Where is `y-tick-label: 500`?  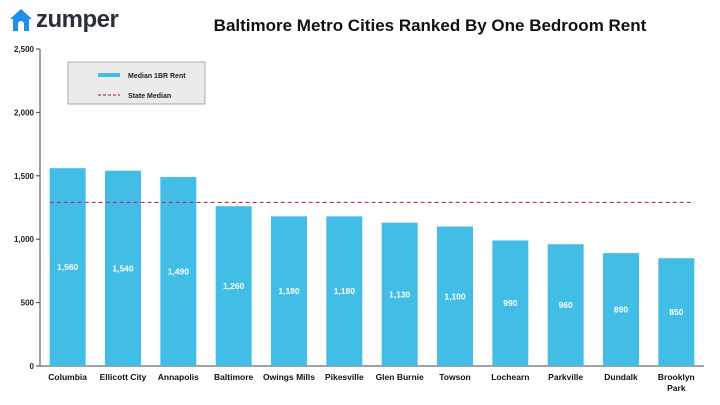 y-tick-label: 500 is located at coordinates (28, 303).